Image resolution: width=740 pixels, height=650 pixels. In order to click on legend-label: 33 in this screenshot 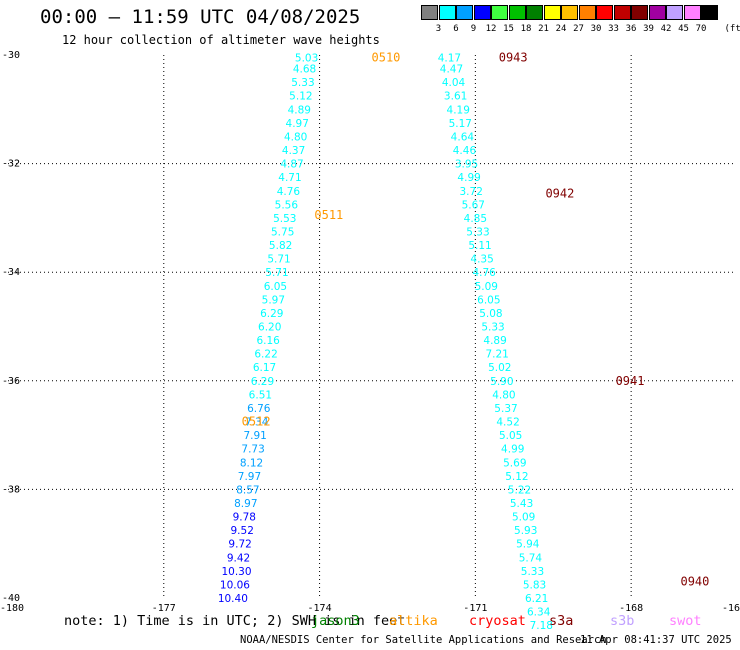, I will do `click(613, 29)`.